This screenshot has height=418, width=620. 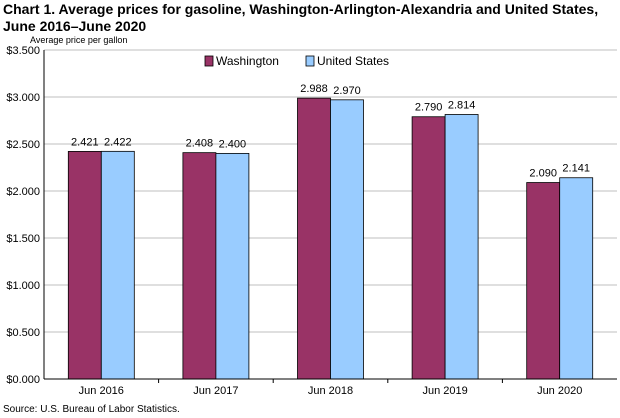 I want to click on x-tick-label: Jun 2019, so click(x=444, y=391).